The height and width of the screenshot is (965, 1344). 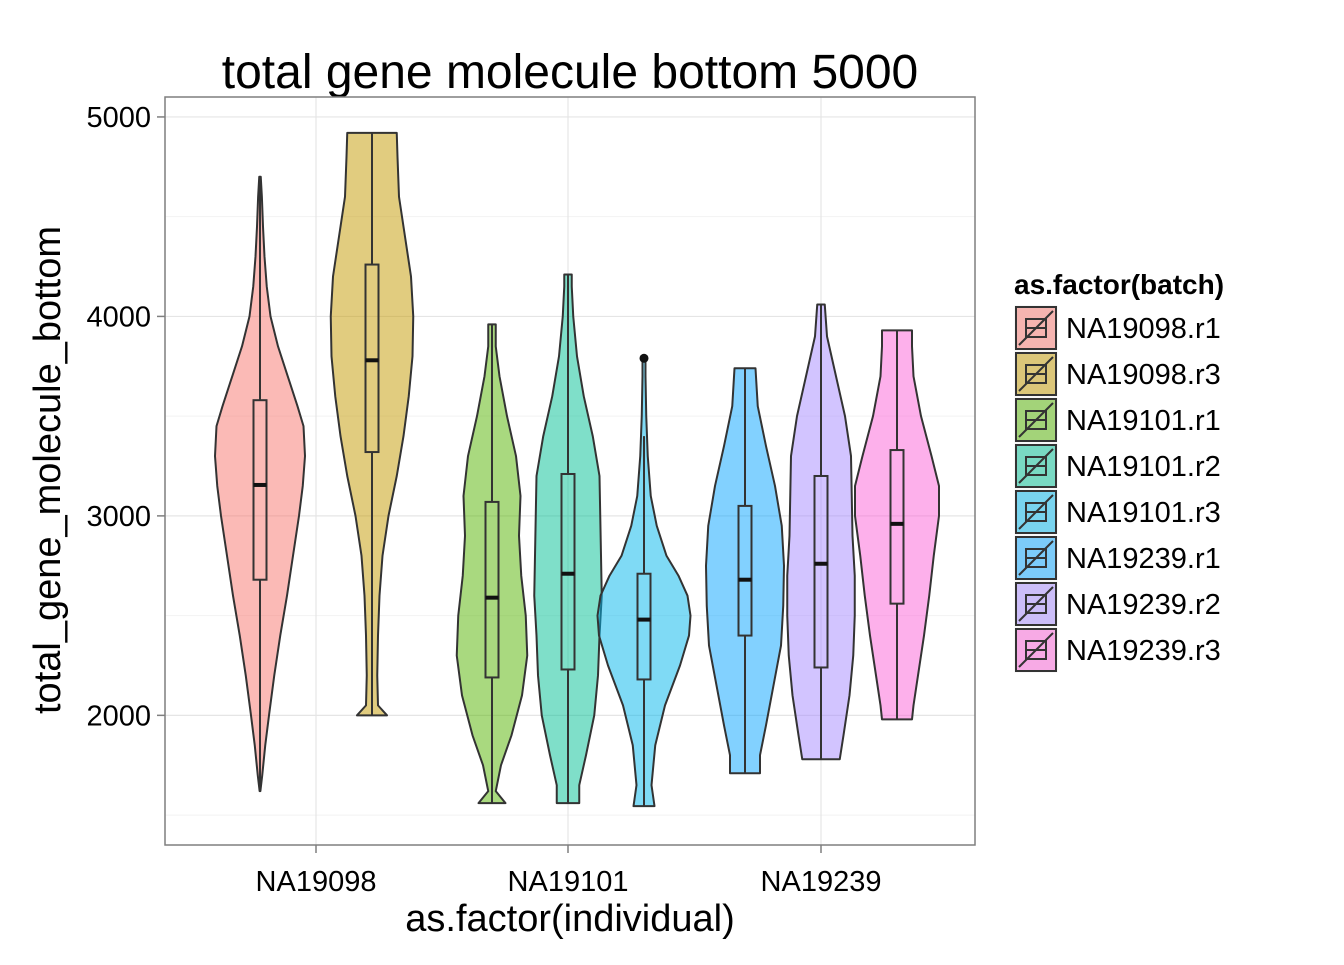 I want to click on legend-label: NA19239.r3, so click(x=1143, y=651).